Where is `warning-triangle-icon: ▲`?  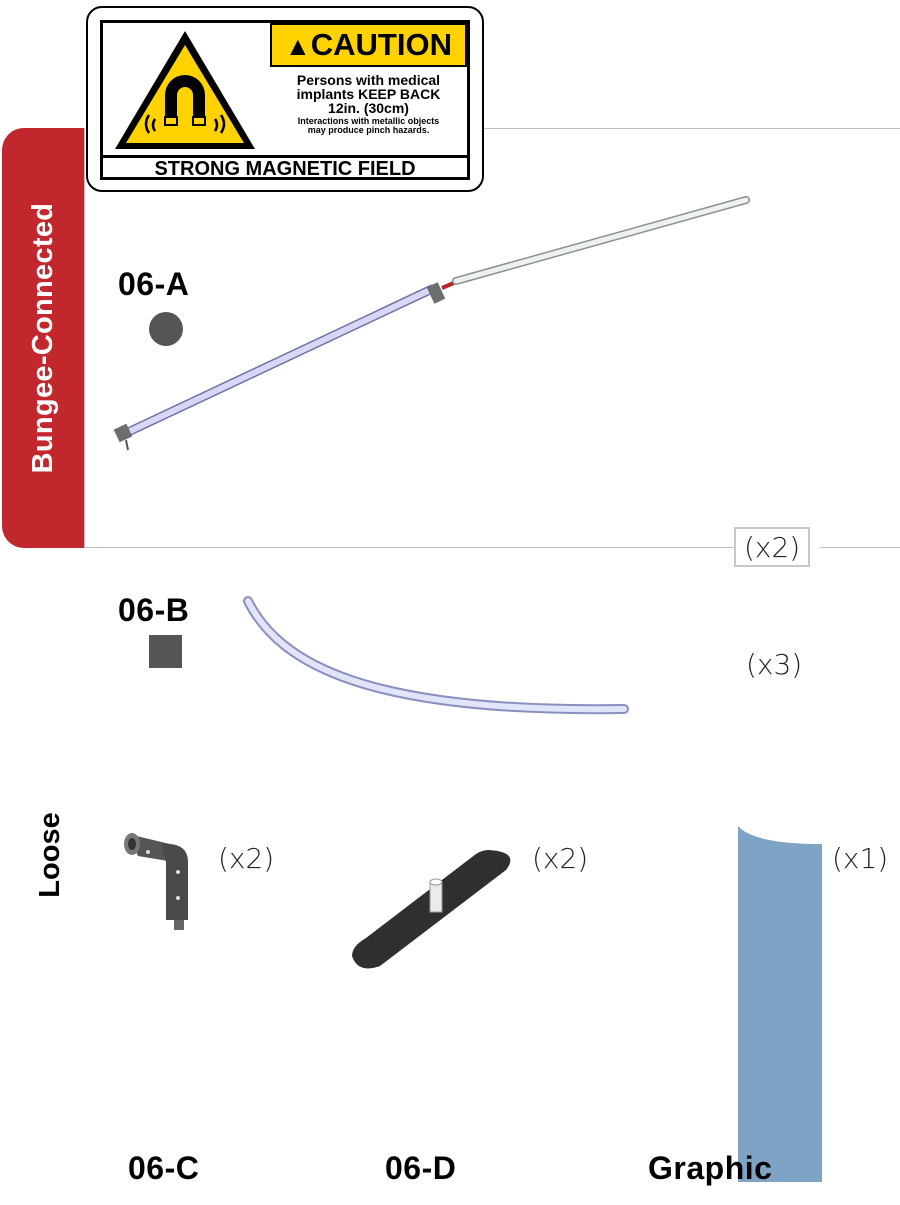
warning-triangle-icon: ▲ is located at coordinates (298, 46).